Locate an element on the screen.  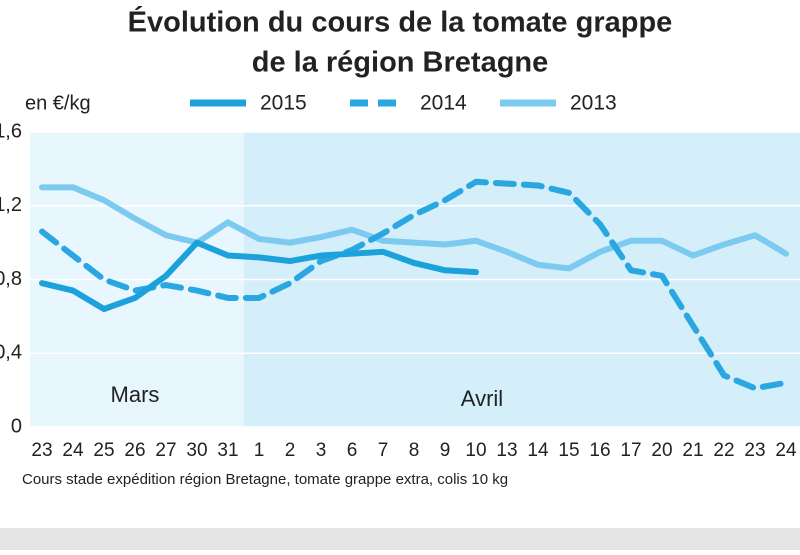
x-tick-label: 15 is located at coordinates (568, 450).